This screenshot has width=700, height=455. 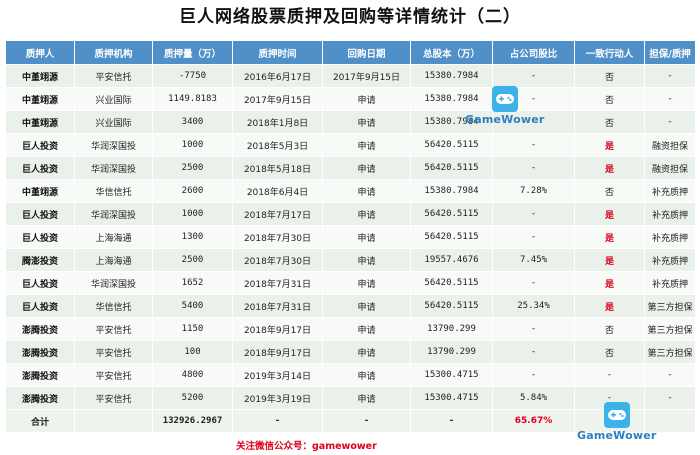 What do you see at coordinates (192, 375) in the screenshot?
I see `cell-amount: 4800` at bounding box center [192, 375].